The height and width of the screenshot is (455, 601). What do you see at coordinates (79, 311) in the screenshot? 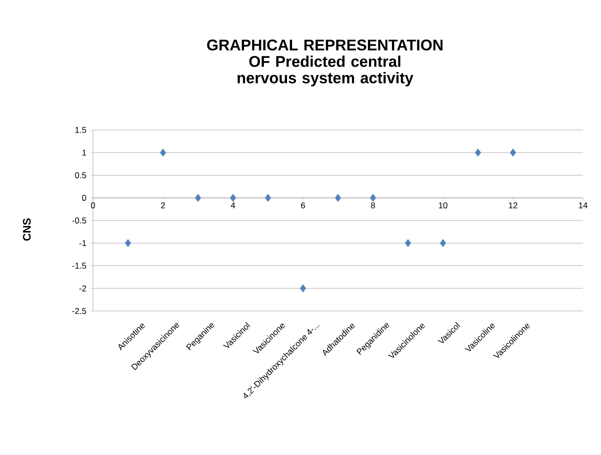
I see `y-tick-label: -2.5` at bounding box center [79, 311].